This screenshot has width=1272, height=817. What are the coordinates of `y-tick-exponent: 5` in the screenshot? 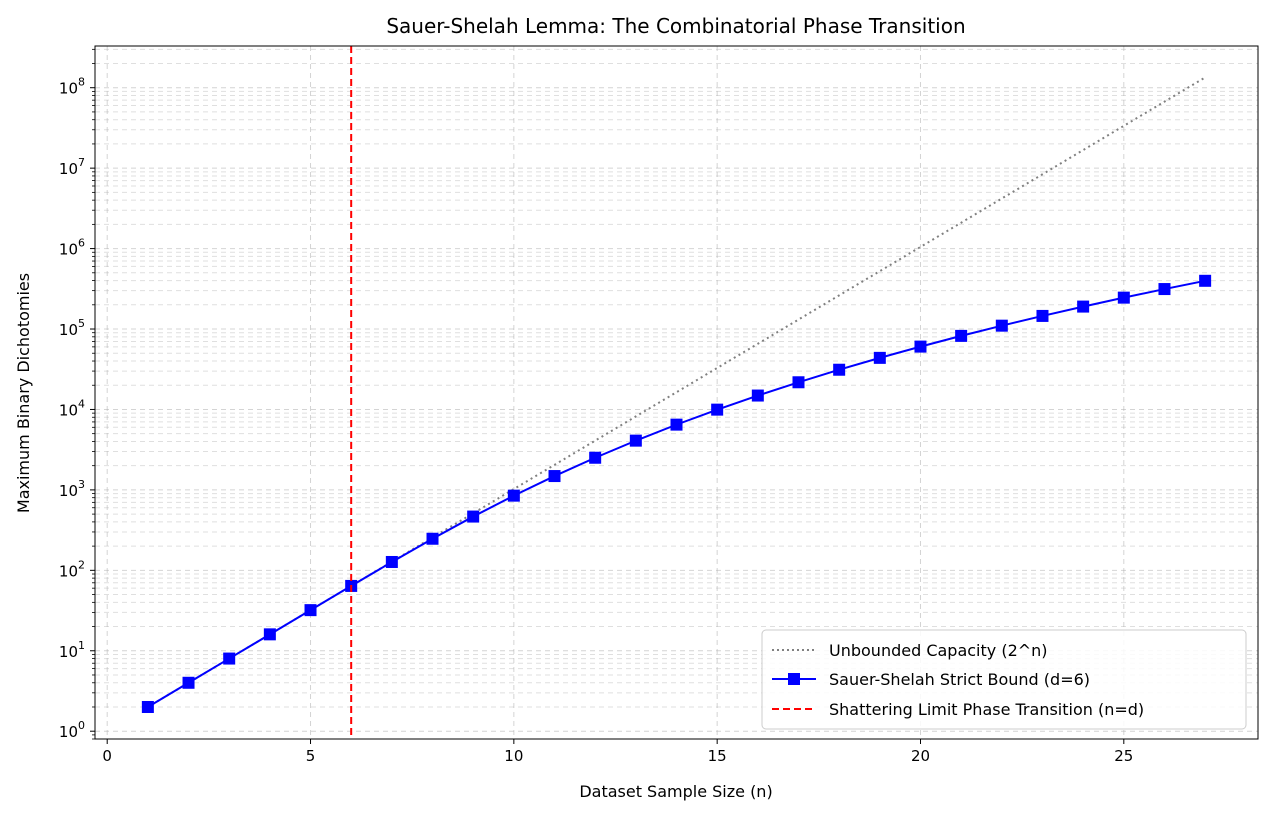 It's located at (81, 323).